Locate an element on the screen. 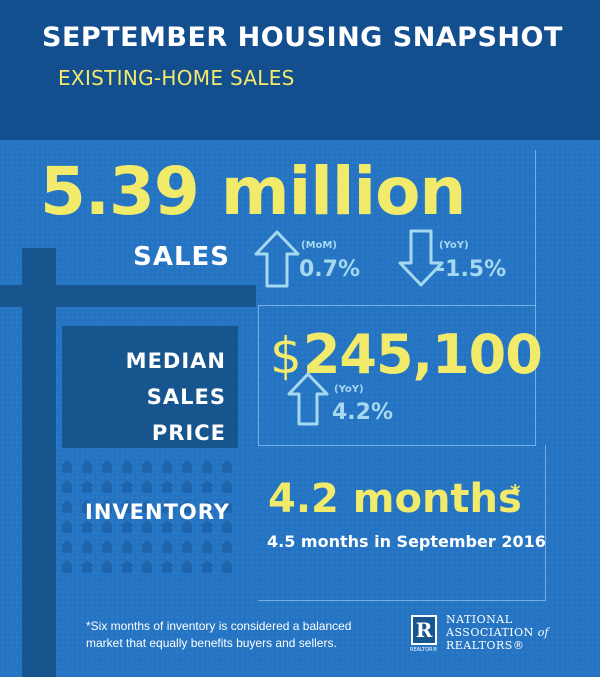 The height and width of the screenshot is (677, 600). median-price-label: MEDIAN SALES PRICE is located at coordinates (146, 397).